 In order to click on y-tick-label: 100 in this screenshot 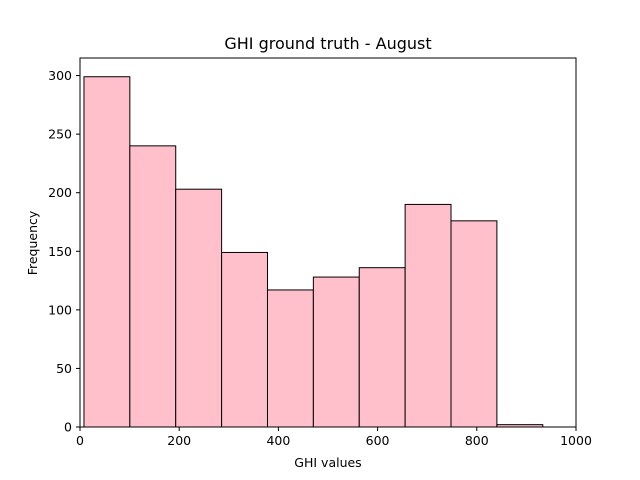, I will do `click(60, 309)`.